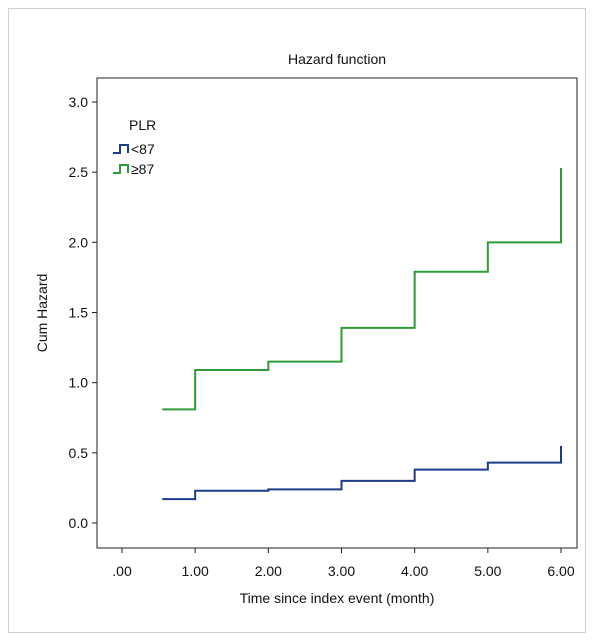 Image resolution: width=596 pixels, height=643 pixels. Describe the element at coordinates (337, 598) in the screenshot. I see `x-axis-label: Time since index event (month)` at that location.